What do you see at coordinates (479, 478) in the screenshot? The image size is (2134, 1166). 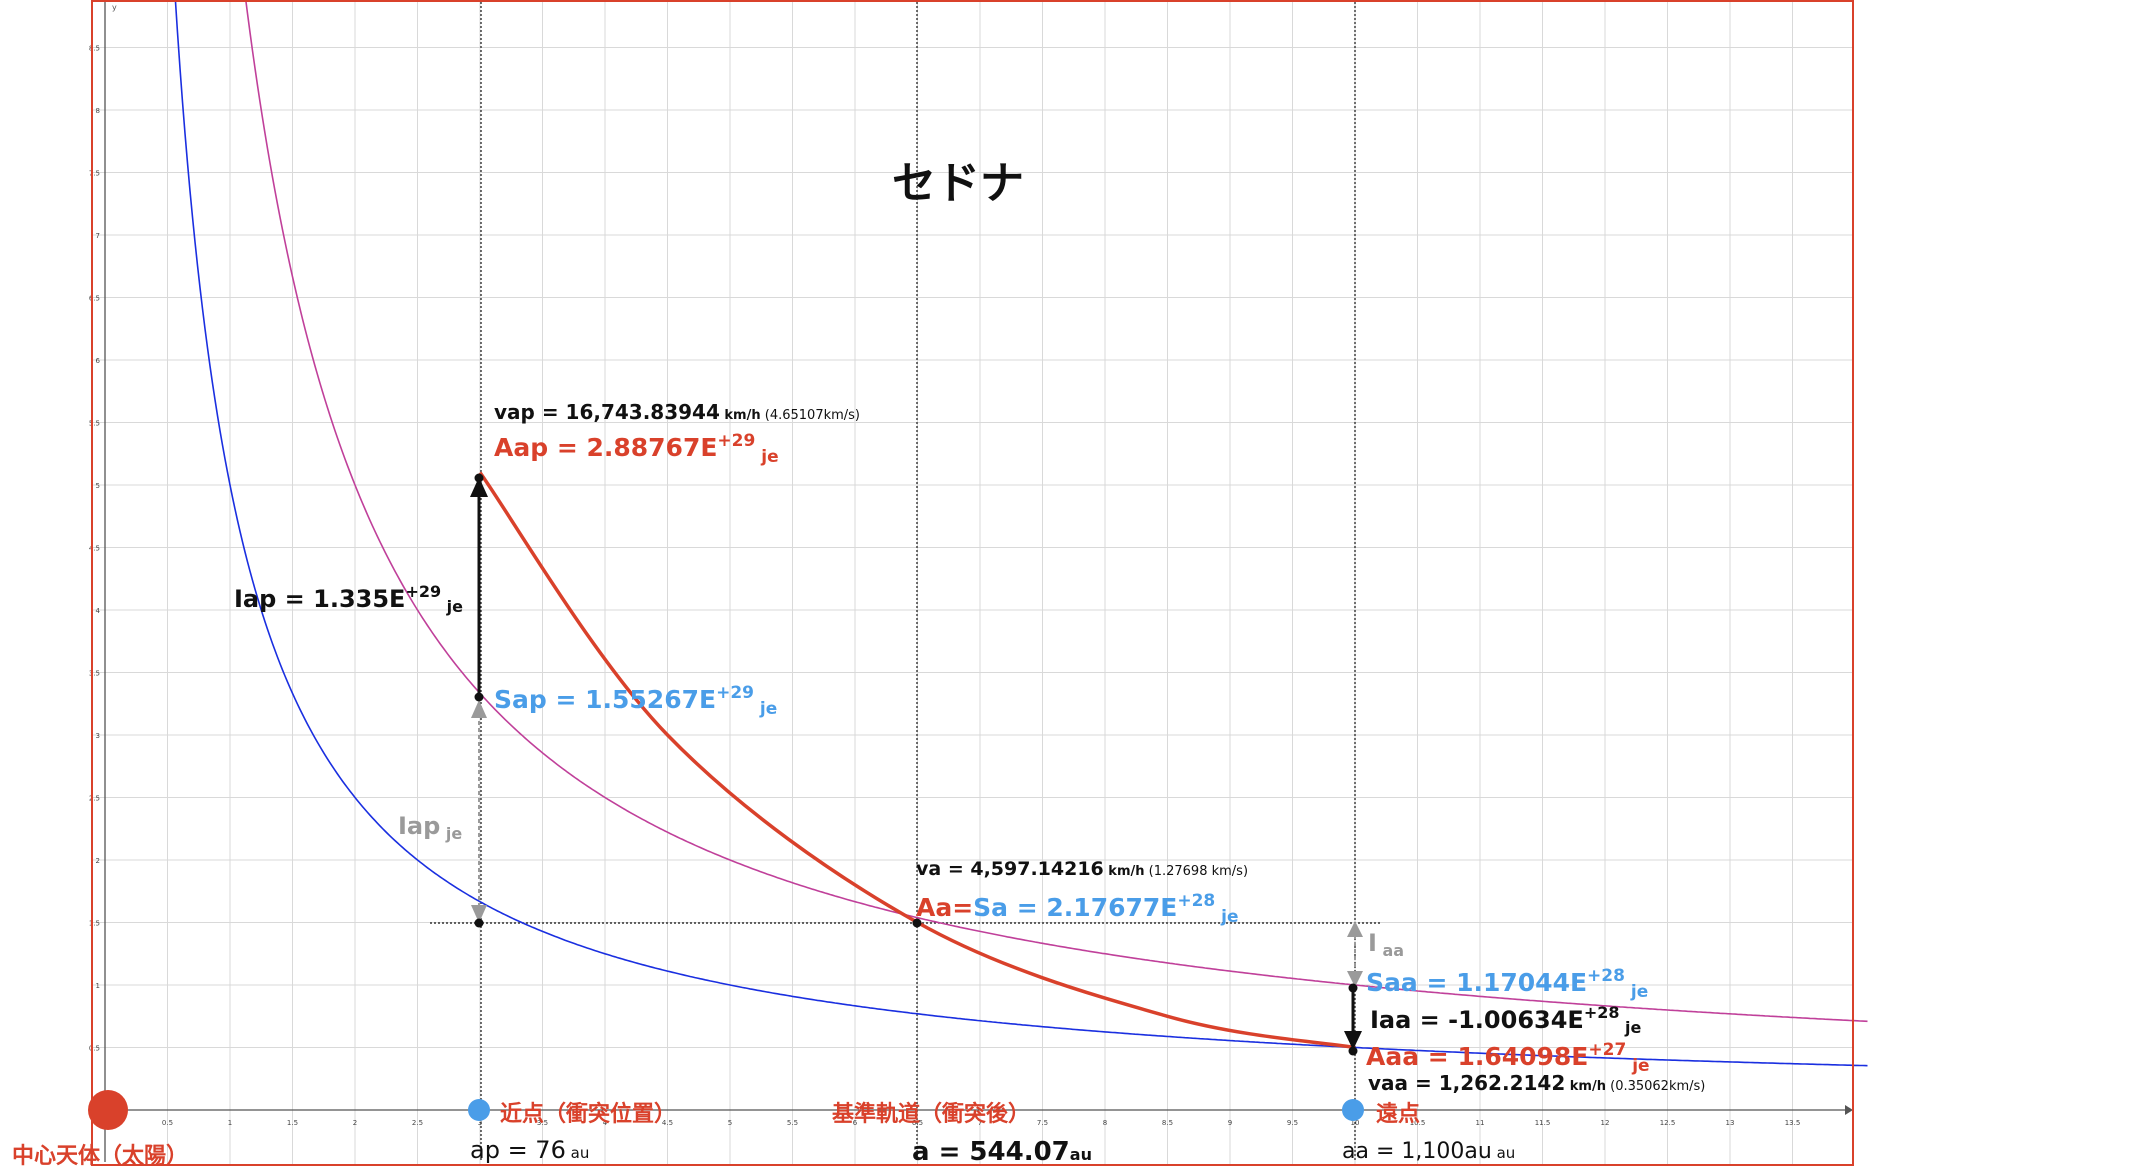 I see `point-aap` at bounding box center [479, 478].